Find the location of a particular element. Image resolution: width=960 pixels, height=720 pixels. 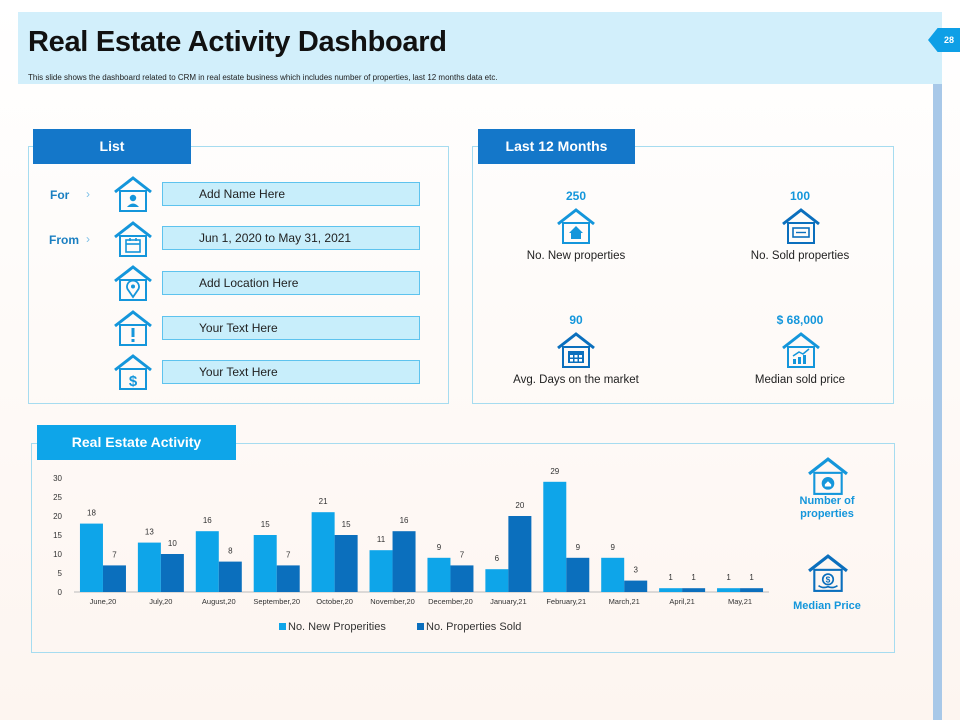

data-label: 18 is located at coordinates (91, 513).